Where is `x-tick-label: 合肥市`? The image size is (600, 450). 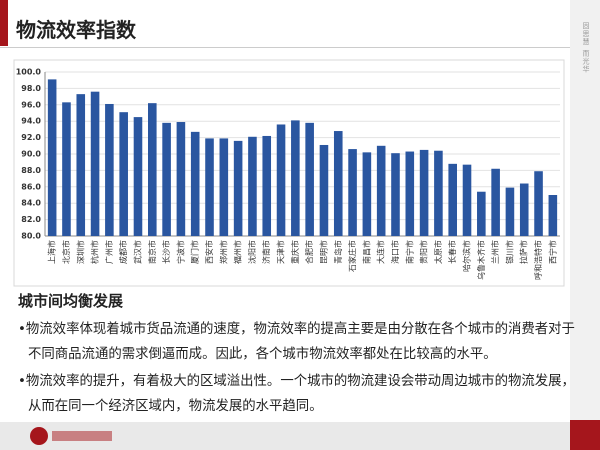
x-tick-label: 合肥市 is located at coordinates (309, 252).